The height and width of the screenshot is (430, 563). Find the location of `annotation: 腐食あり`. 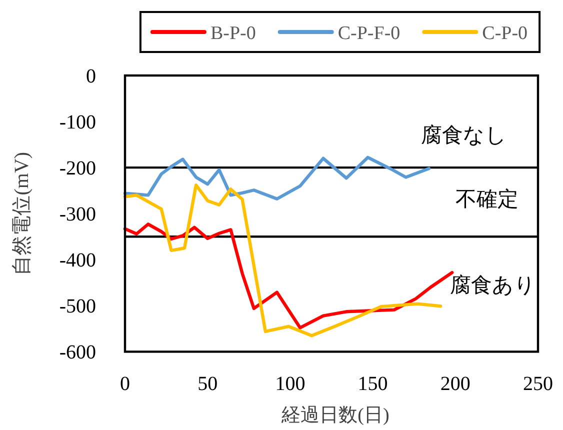

annotation: 腐食あり is located at coordinates (493, 285).